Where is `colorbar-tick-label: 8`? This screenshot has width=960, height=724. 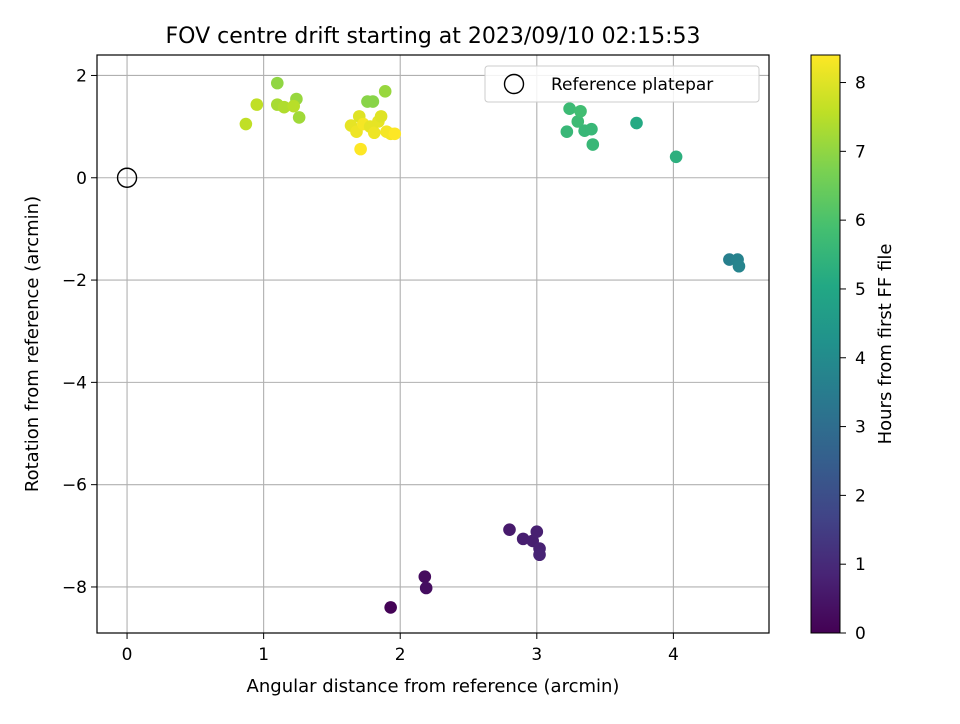
colorbar-tick-label: 8 is located at coordinates (860, 84).